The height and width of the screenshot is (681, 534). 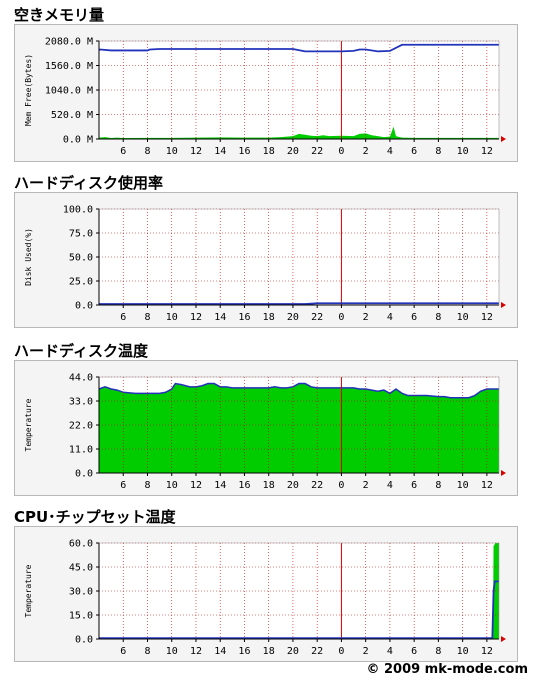 I want to click on y-tick-label: 33.0, so click(x=81, y=402).